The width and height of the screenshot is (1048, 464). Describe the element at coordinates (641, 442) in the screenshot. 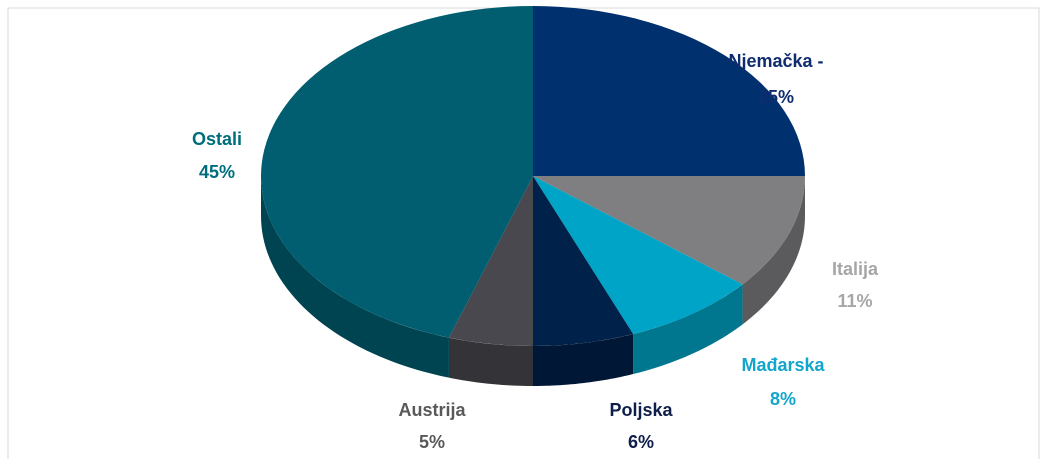

I see `value-label: 6%` at that location.